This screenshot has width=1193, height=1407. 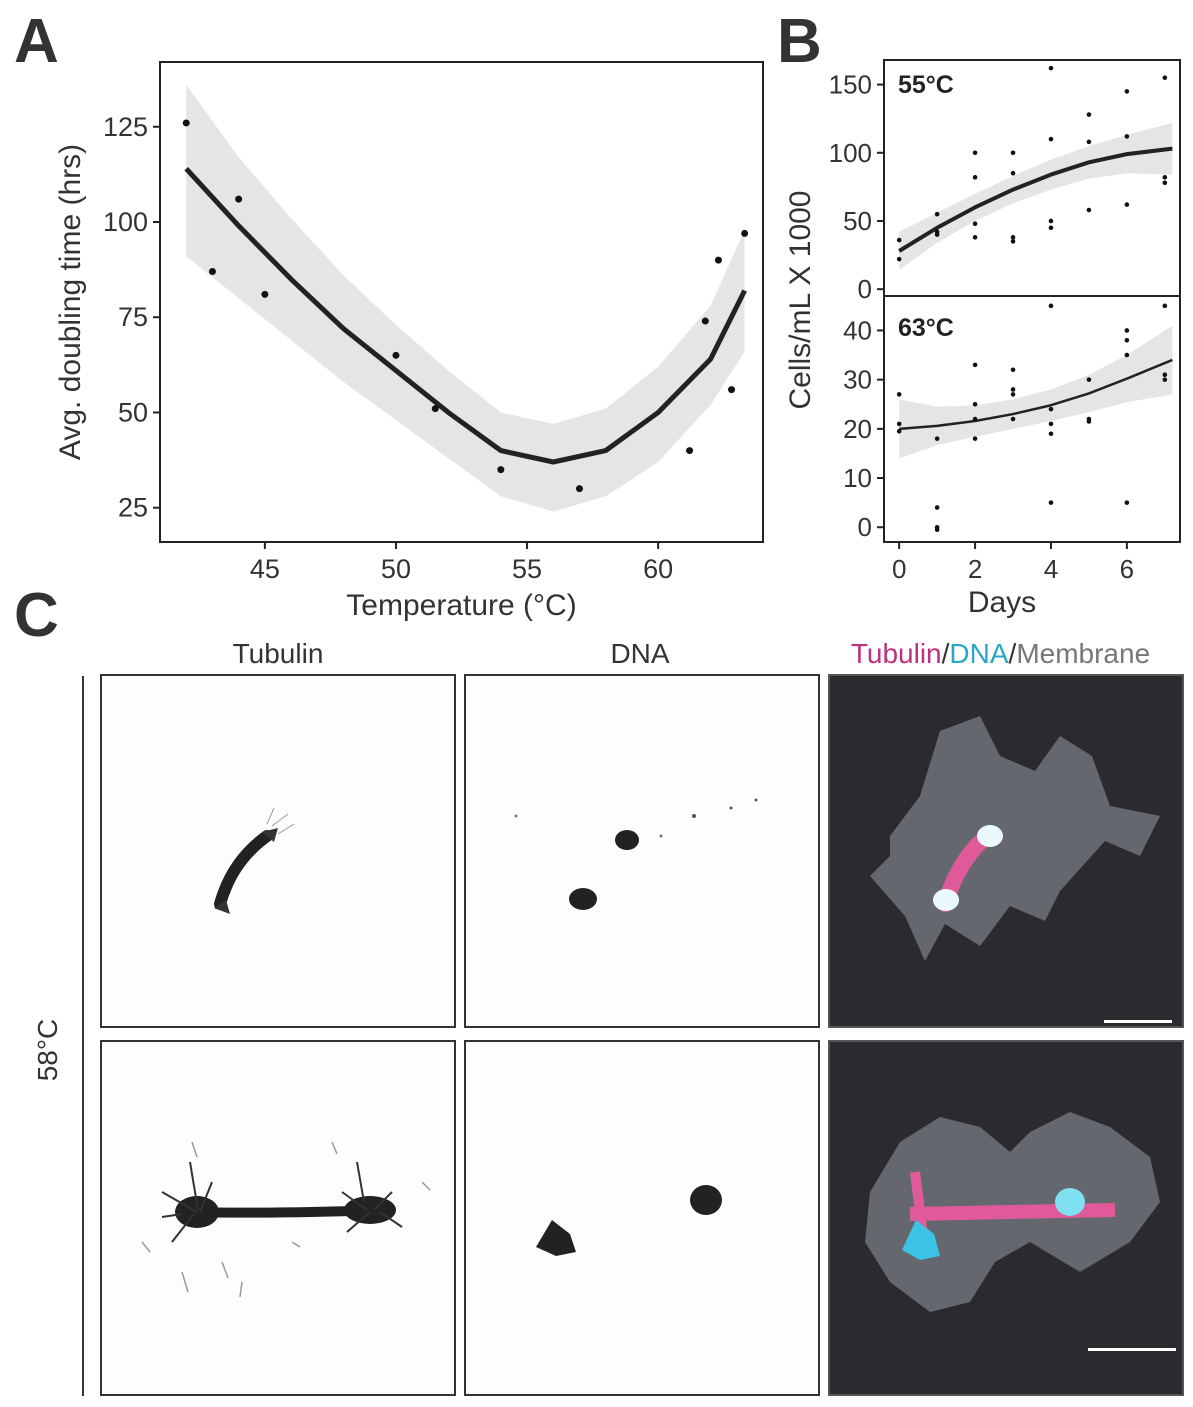 I want to click on tubulin-spindle-long, so click(x=286, y=1219).